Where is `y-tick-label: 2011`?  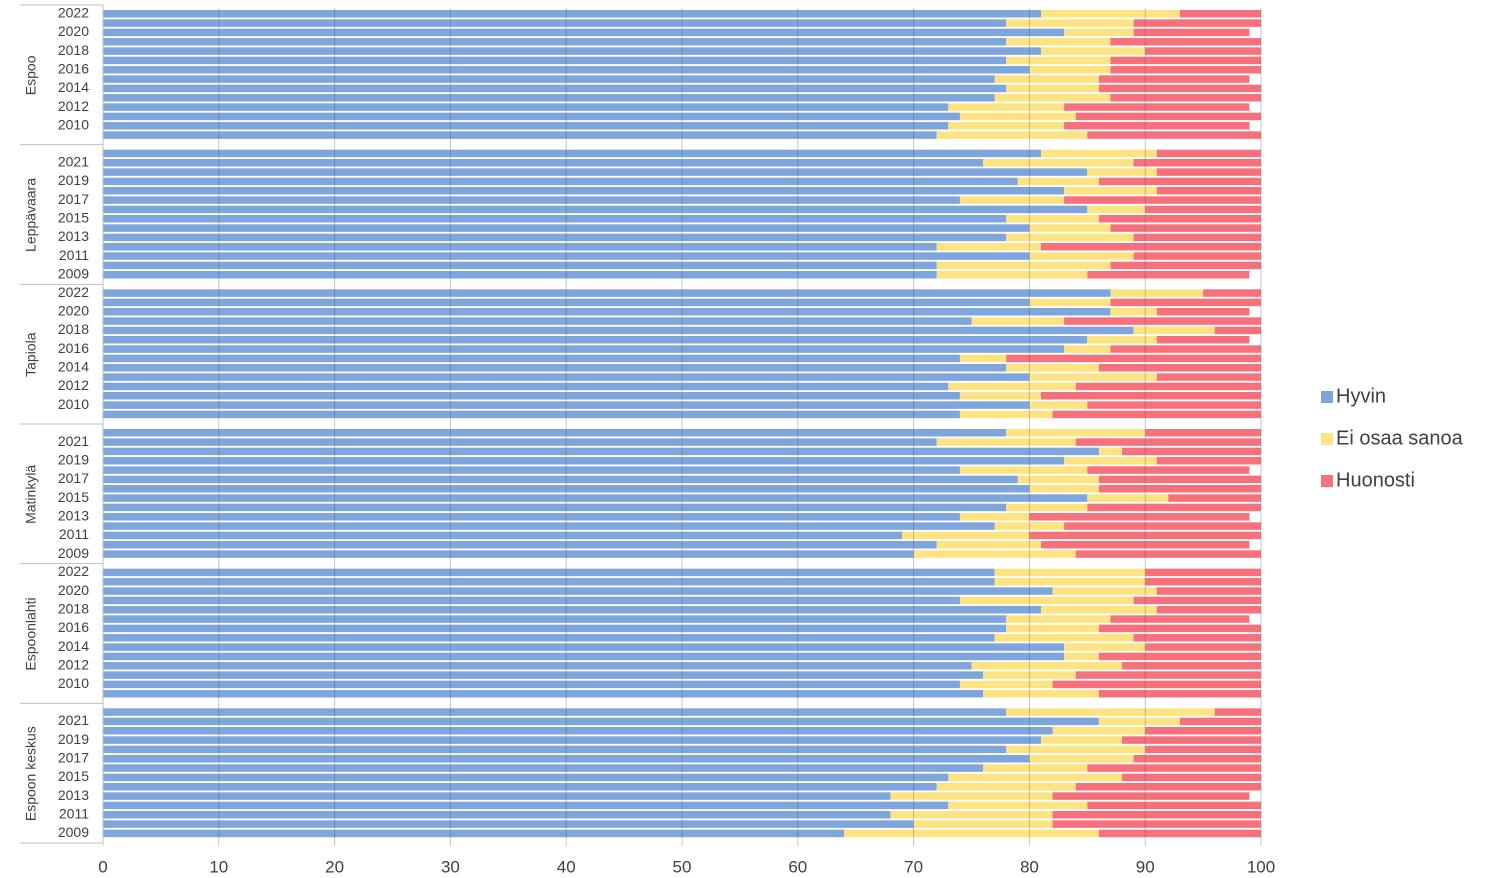 y-tick-label: 2011 is located at coordinates (74, 813).